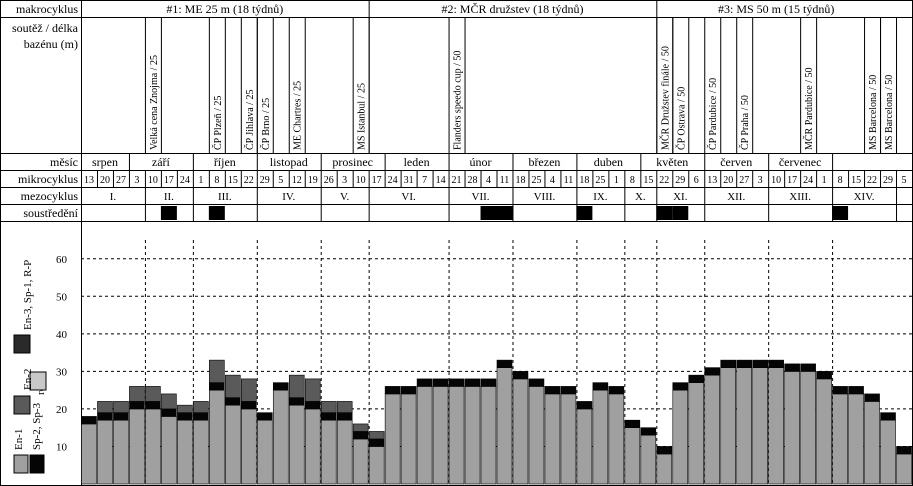 The width and height of the screenshot is (913, 486). Describe the element at coordinates (648, 180) in the screenshot. I see `microcycle-day: 15` at that location.